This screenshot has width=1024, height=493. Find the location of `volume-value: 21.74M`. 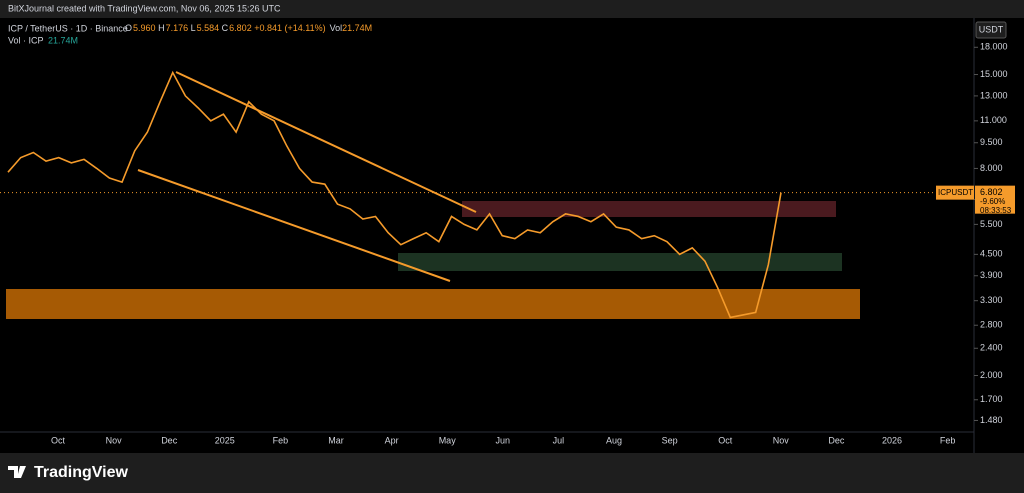

volume-value: 21.74M is located at coordinates (63, 40).